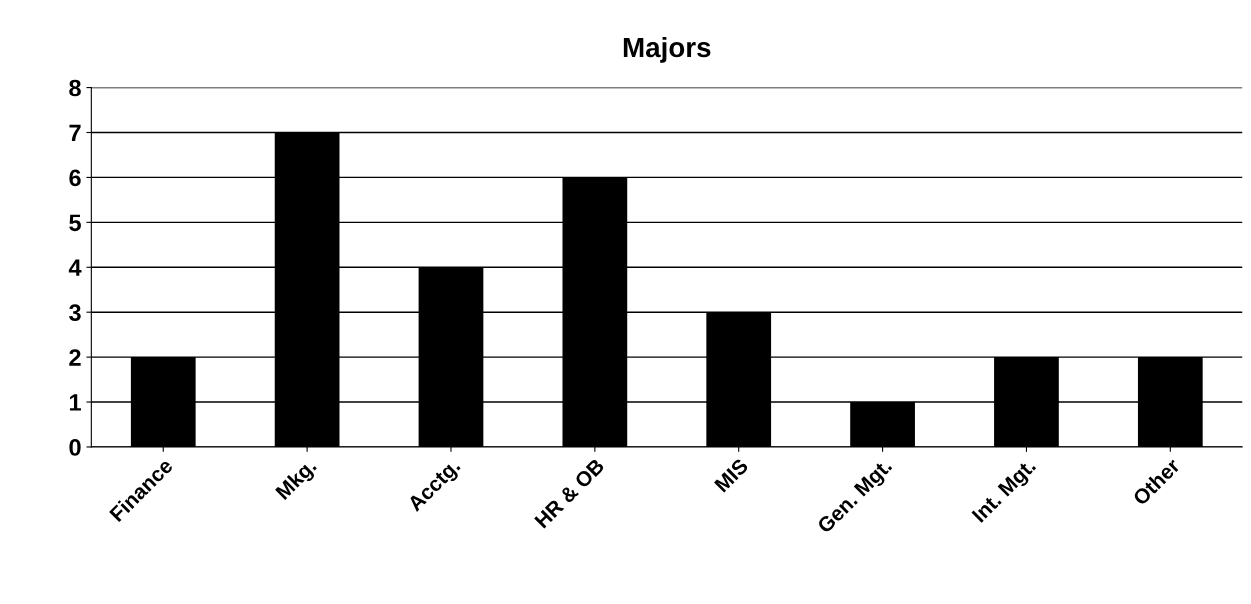  Describe the element at coordinates (75, 223) in the screenshot. I see `y-tick-label: 5` at that location.